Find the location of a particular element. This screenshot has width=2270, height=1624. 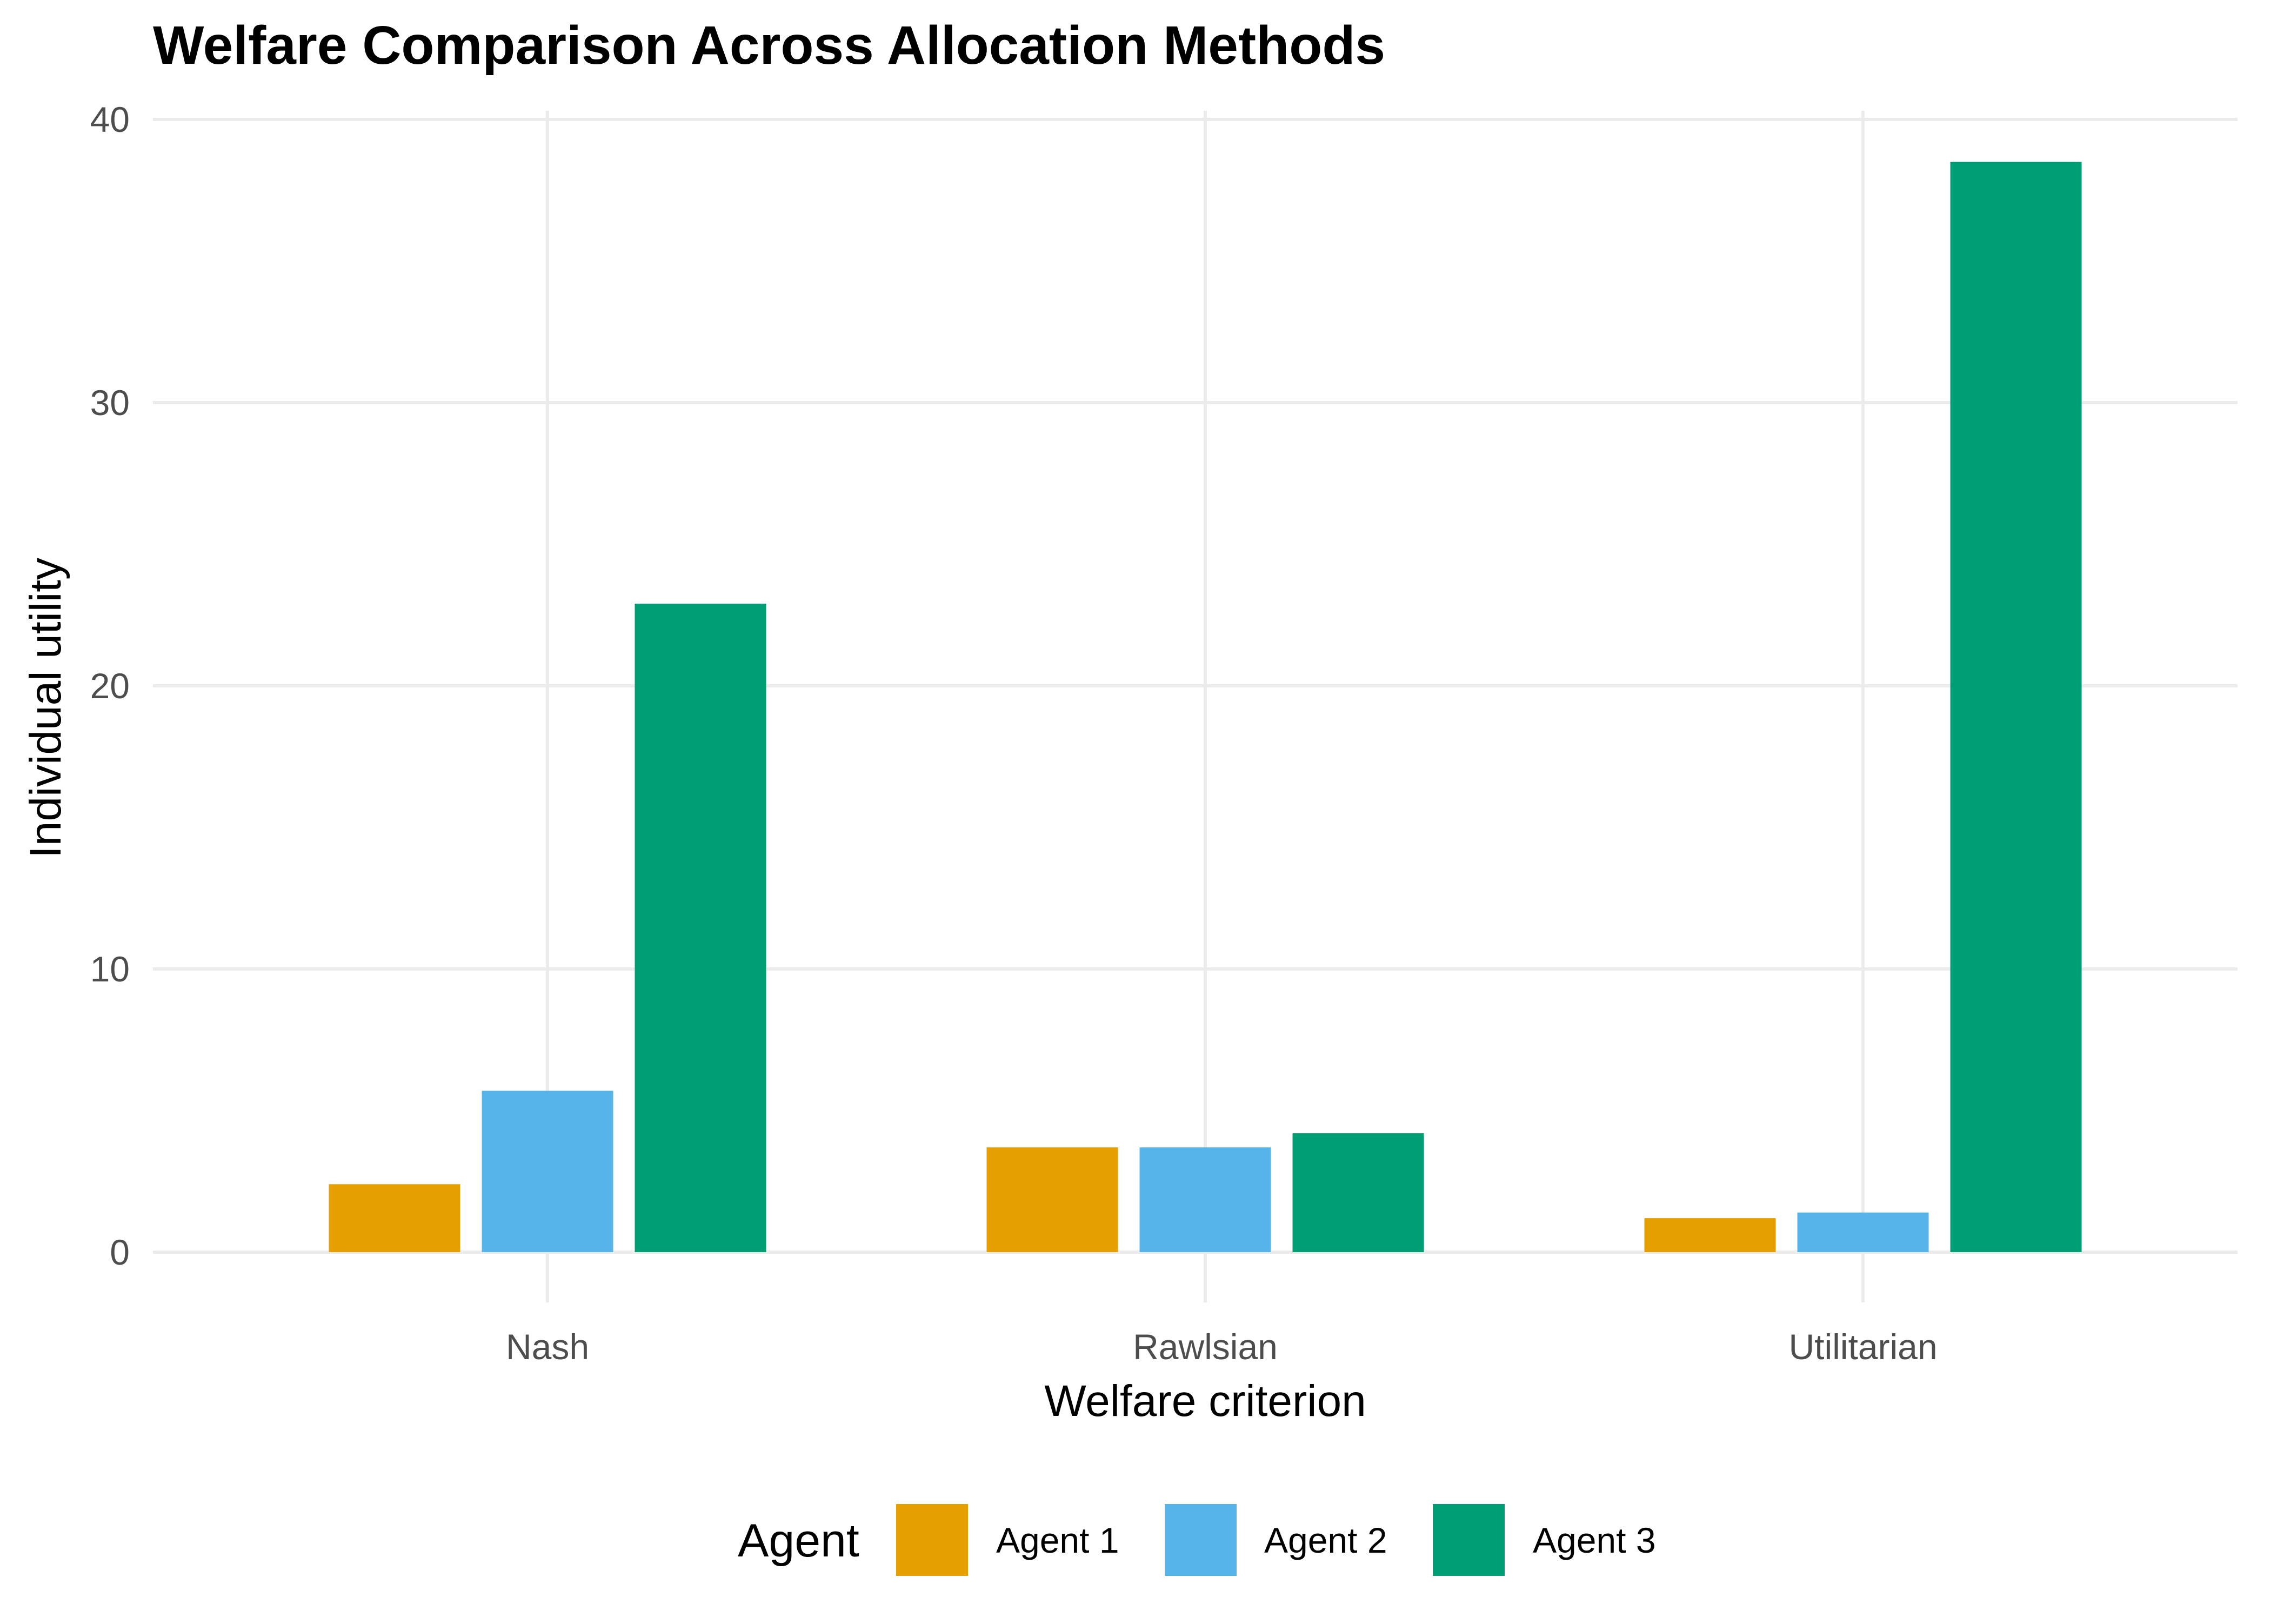

y-tick-label: 30 is located at coordinates (110, 403).